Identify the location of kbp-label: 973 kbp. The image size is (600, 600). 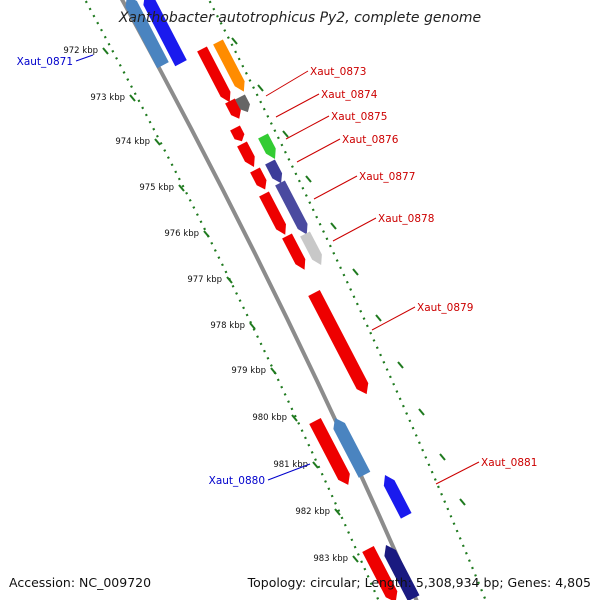
(107, 98).